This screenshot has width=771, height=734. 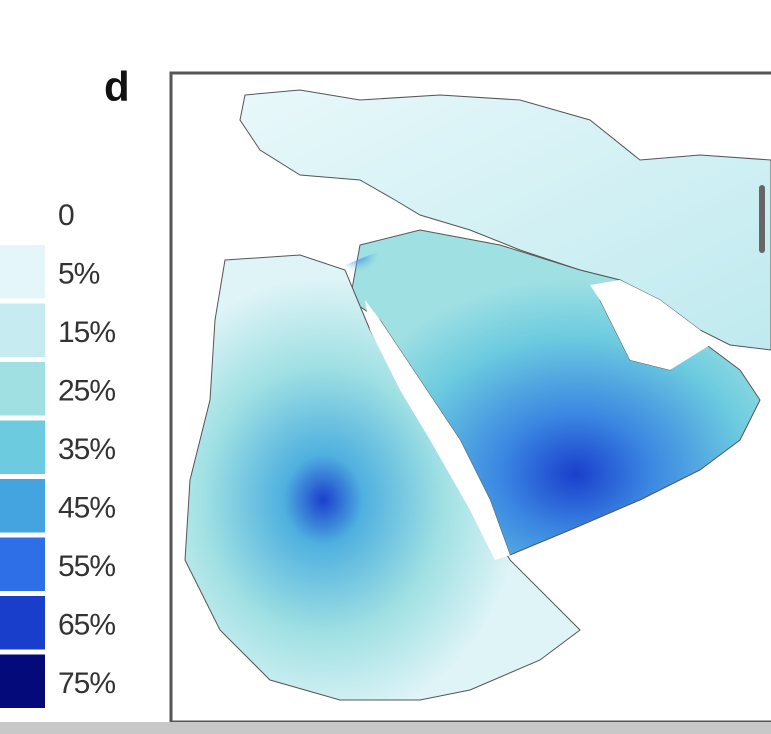 I want to click on legend-label: 35%, so click(x=86, y=449).